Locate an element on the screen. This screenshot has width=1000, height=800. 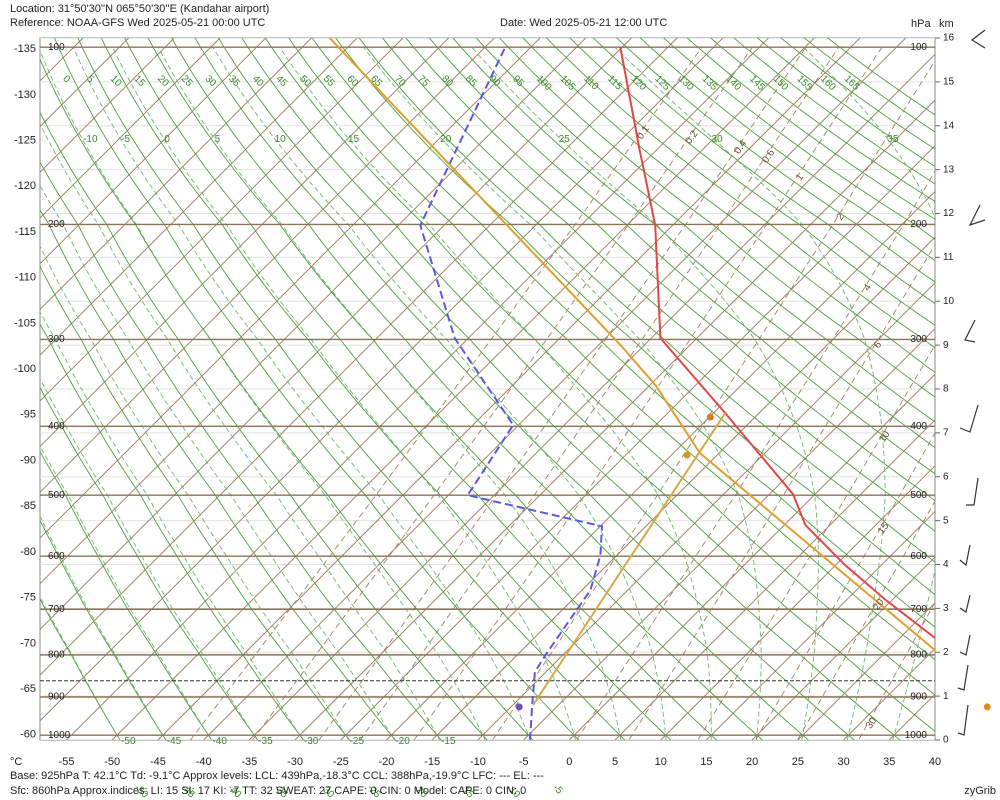
mixing-ratio-label: 6 is located at coordinates (878, 344).